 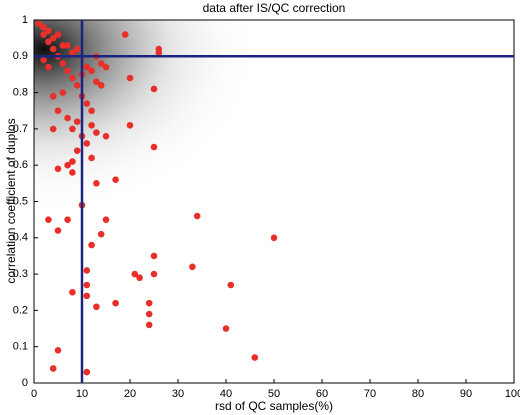 What do you see at coordinates (25, 20) in the screenshot?
I see `y-tick-label: 1` at bounding box center [25, 20].